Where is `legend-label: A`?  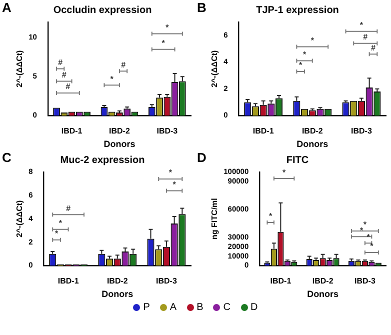 legend-label: A is located at coordinates (173, 307).